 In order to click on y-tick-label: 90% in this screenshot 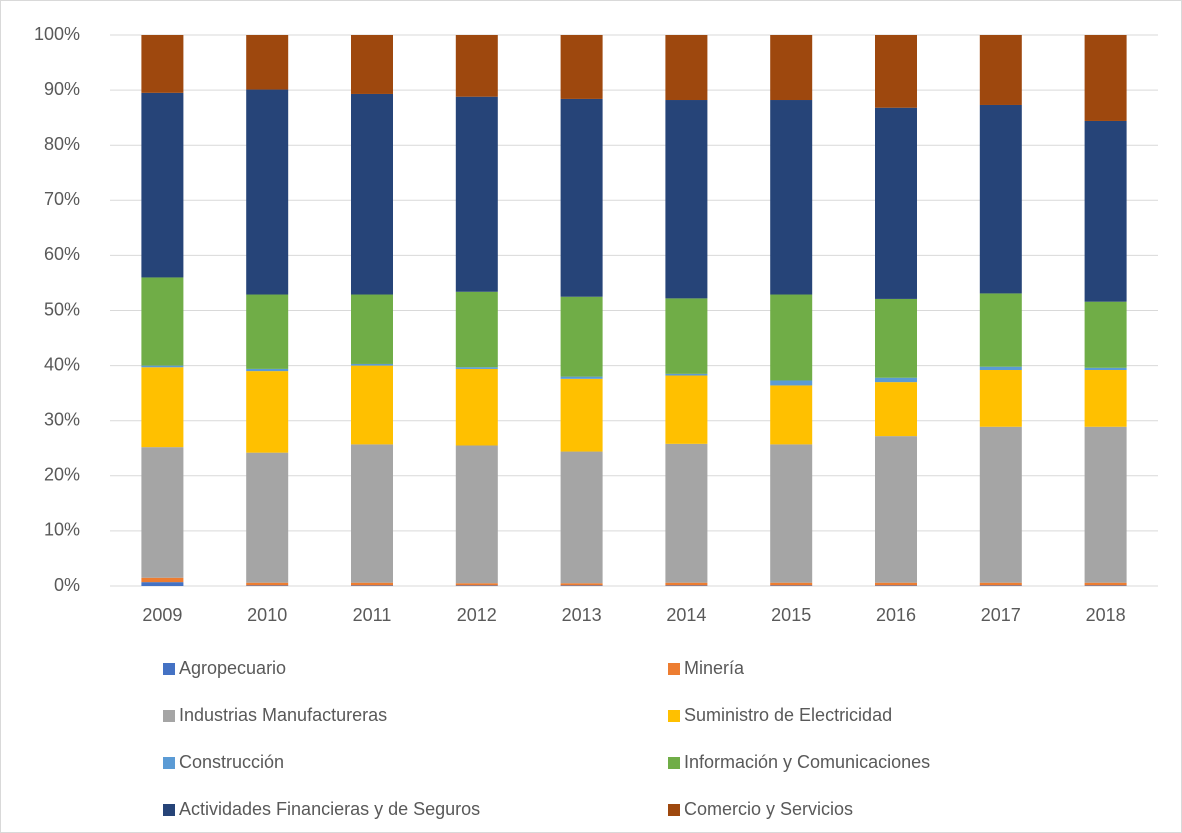, I will do `click(62, 89)`.